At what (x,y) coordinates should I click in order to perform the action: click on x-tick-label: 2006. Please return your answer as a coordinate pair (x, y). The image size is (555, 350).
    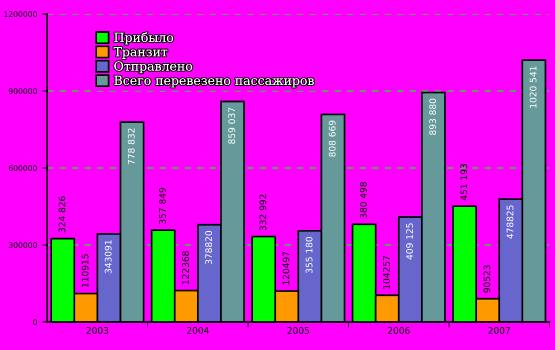
    Looking at the image, I should click on (399, 330).